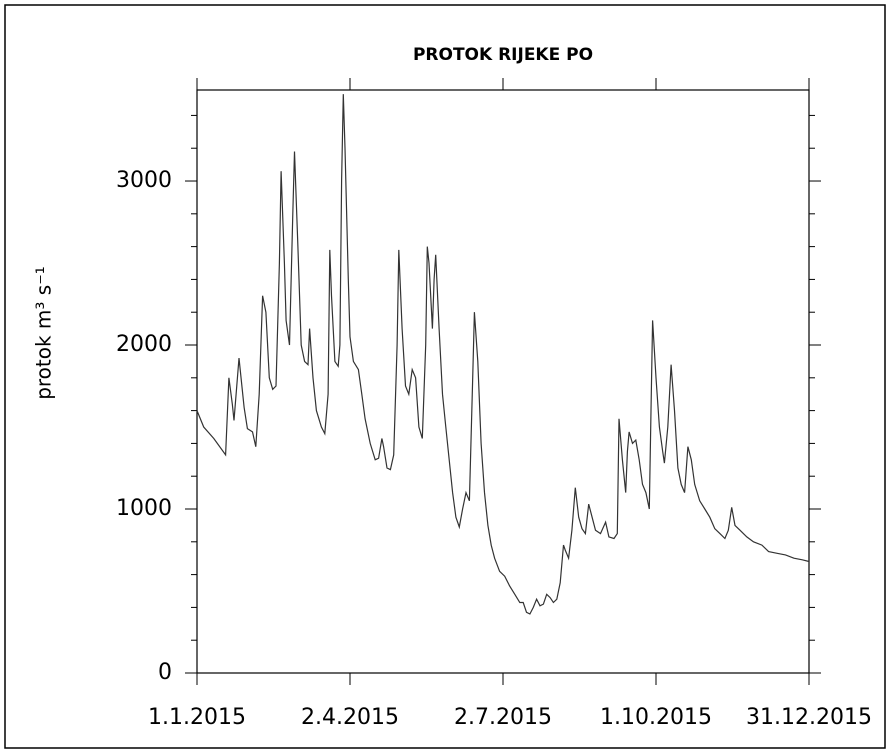  Describe the element at coordinates (656, 717) in the screenshot. I see `x-tick-label: 1.10.2015` at that location.